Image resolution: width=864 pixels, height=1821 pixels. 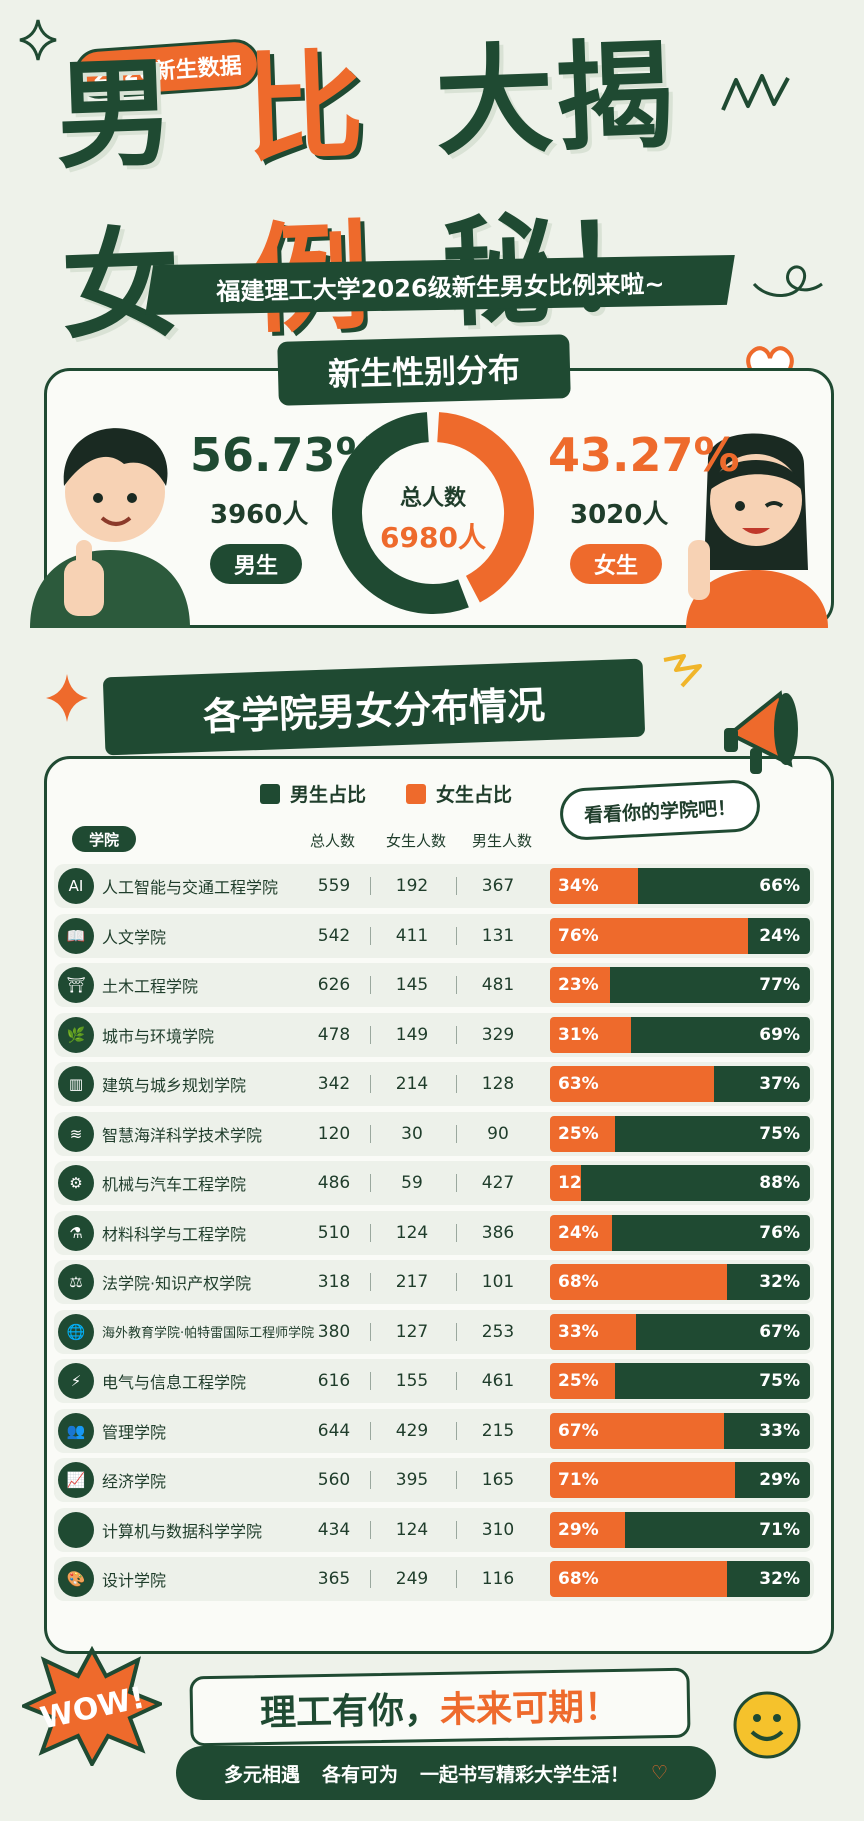 What do you see at coordinates (76, 1183) in the screenshot?
I see `gear-icon: ⚙` at bounding box center [76, 1183].